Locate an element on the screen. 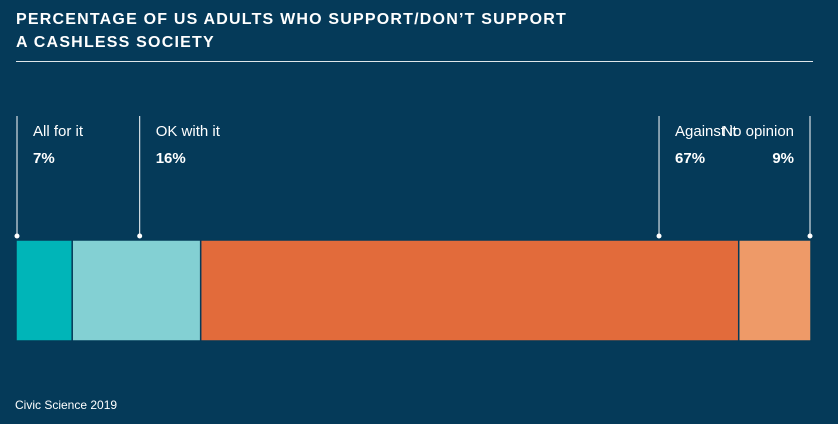  value-label-against-it: 67% is located at coordinates (690, 158).